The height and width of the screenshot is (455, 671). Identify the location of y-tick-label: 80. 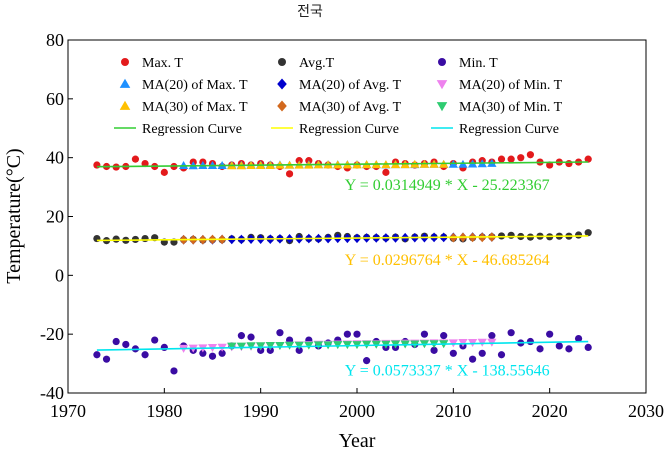
(55, 40).